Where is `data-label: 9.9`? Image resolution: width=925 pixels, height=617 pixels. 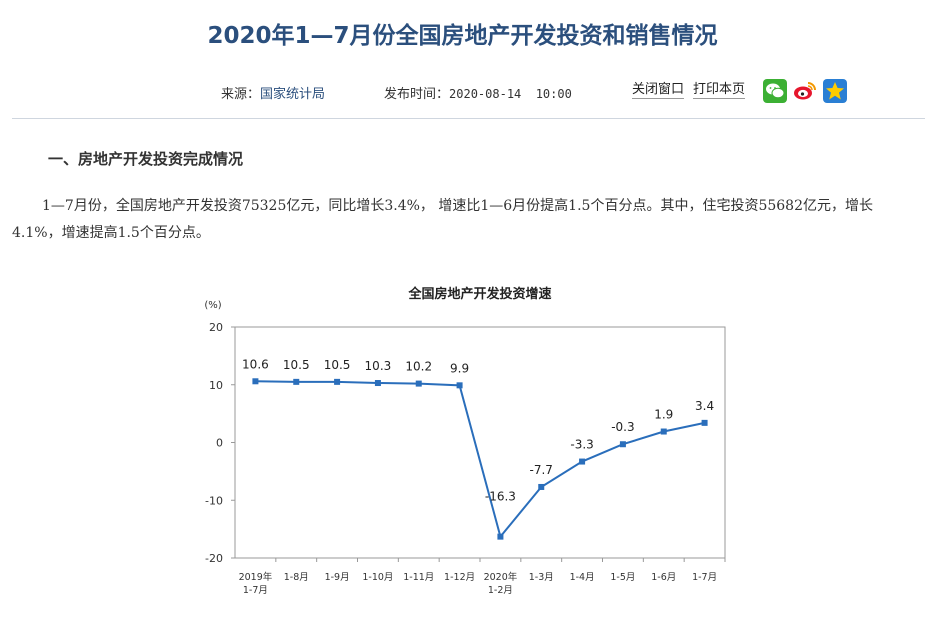 data-label: 9.9 is located at coordinates (459, 368).